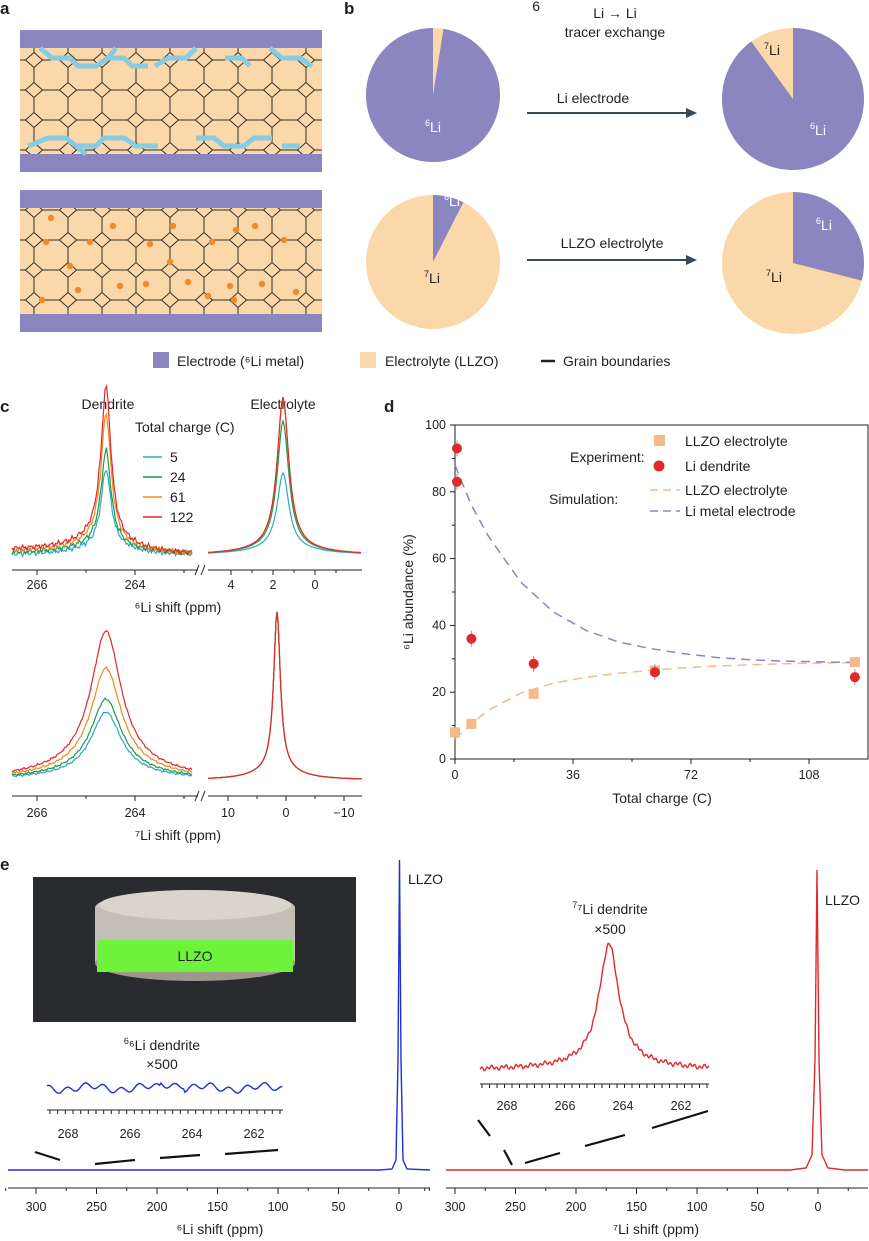 Image resolution: width=869 pixels, height=1241 pixels. Describe the element at coordinates (818, 1207) in the screenshot. I see `e-right-xtick-label: 0` at that location.